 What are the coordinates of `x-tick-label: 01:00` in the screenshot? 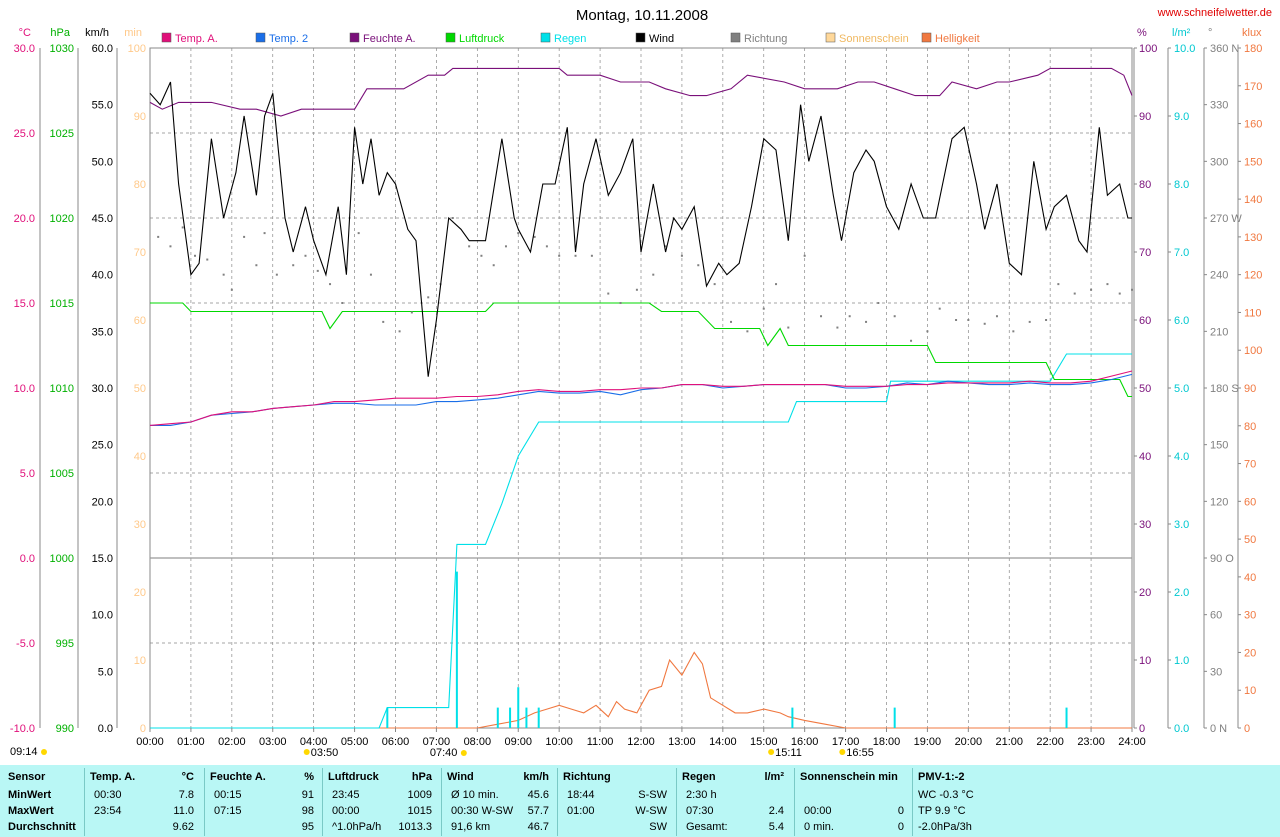 It's located at (191, 742).